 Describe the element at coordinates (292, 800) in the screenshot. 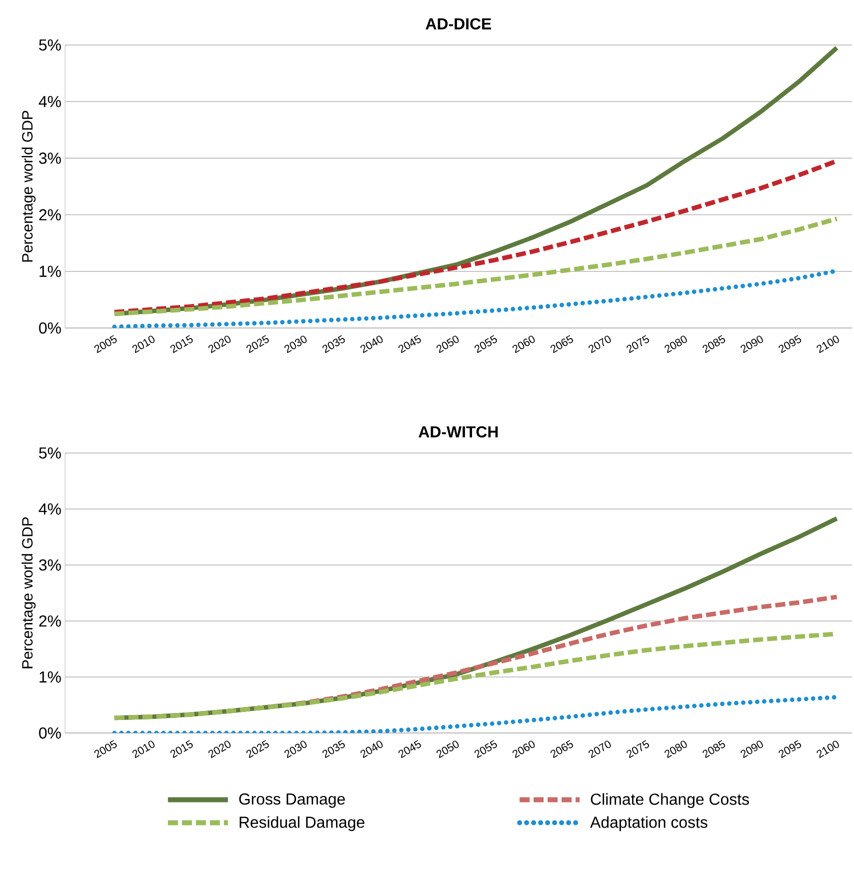

I see `legend-label: Gross Damage` at that location.